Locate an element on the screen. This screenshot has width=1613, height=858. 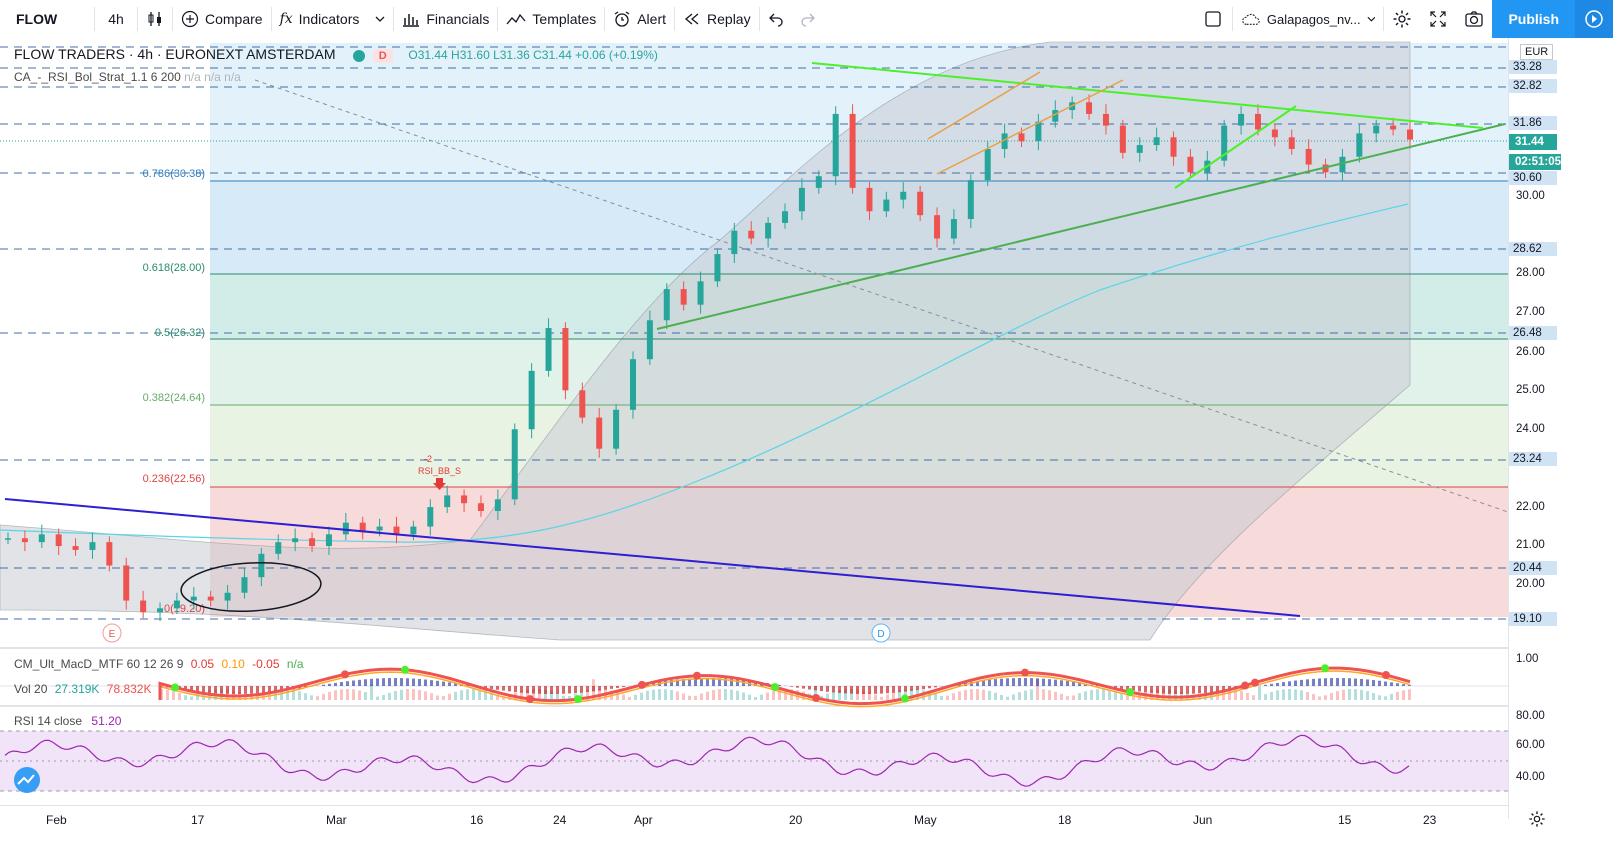
dividend-letter: D is located at coordinates (880, 634).